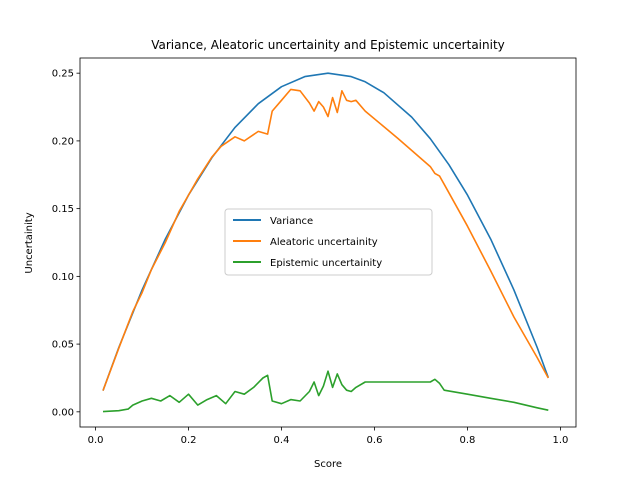 The height and width of the screenshot is (480, 640). I want to click on x-axis-label: Score, so click(328, 464).